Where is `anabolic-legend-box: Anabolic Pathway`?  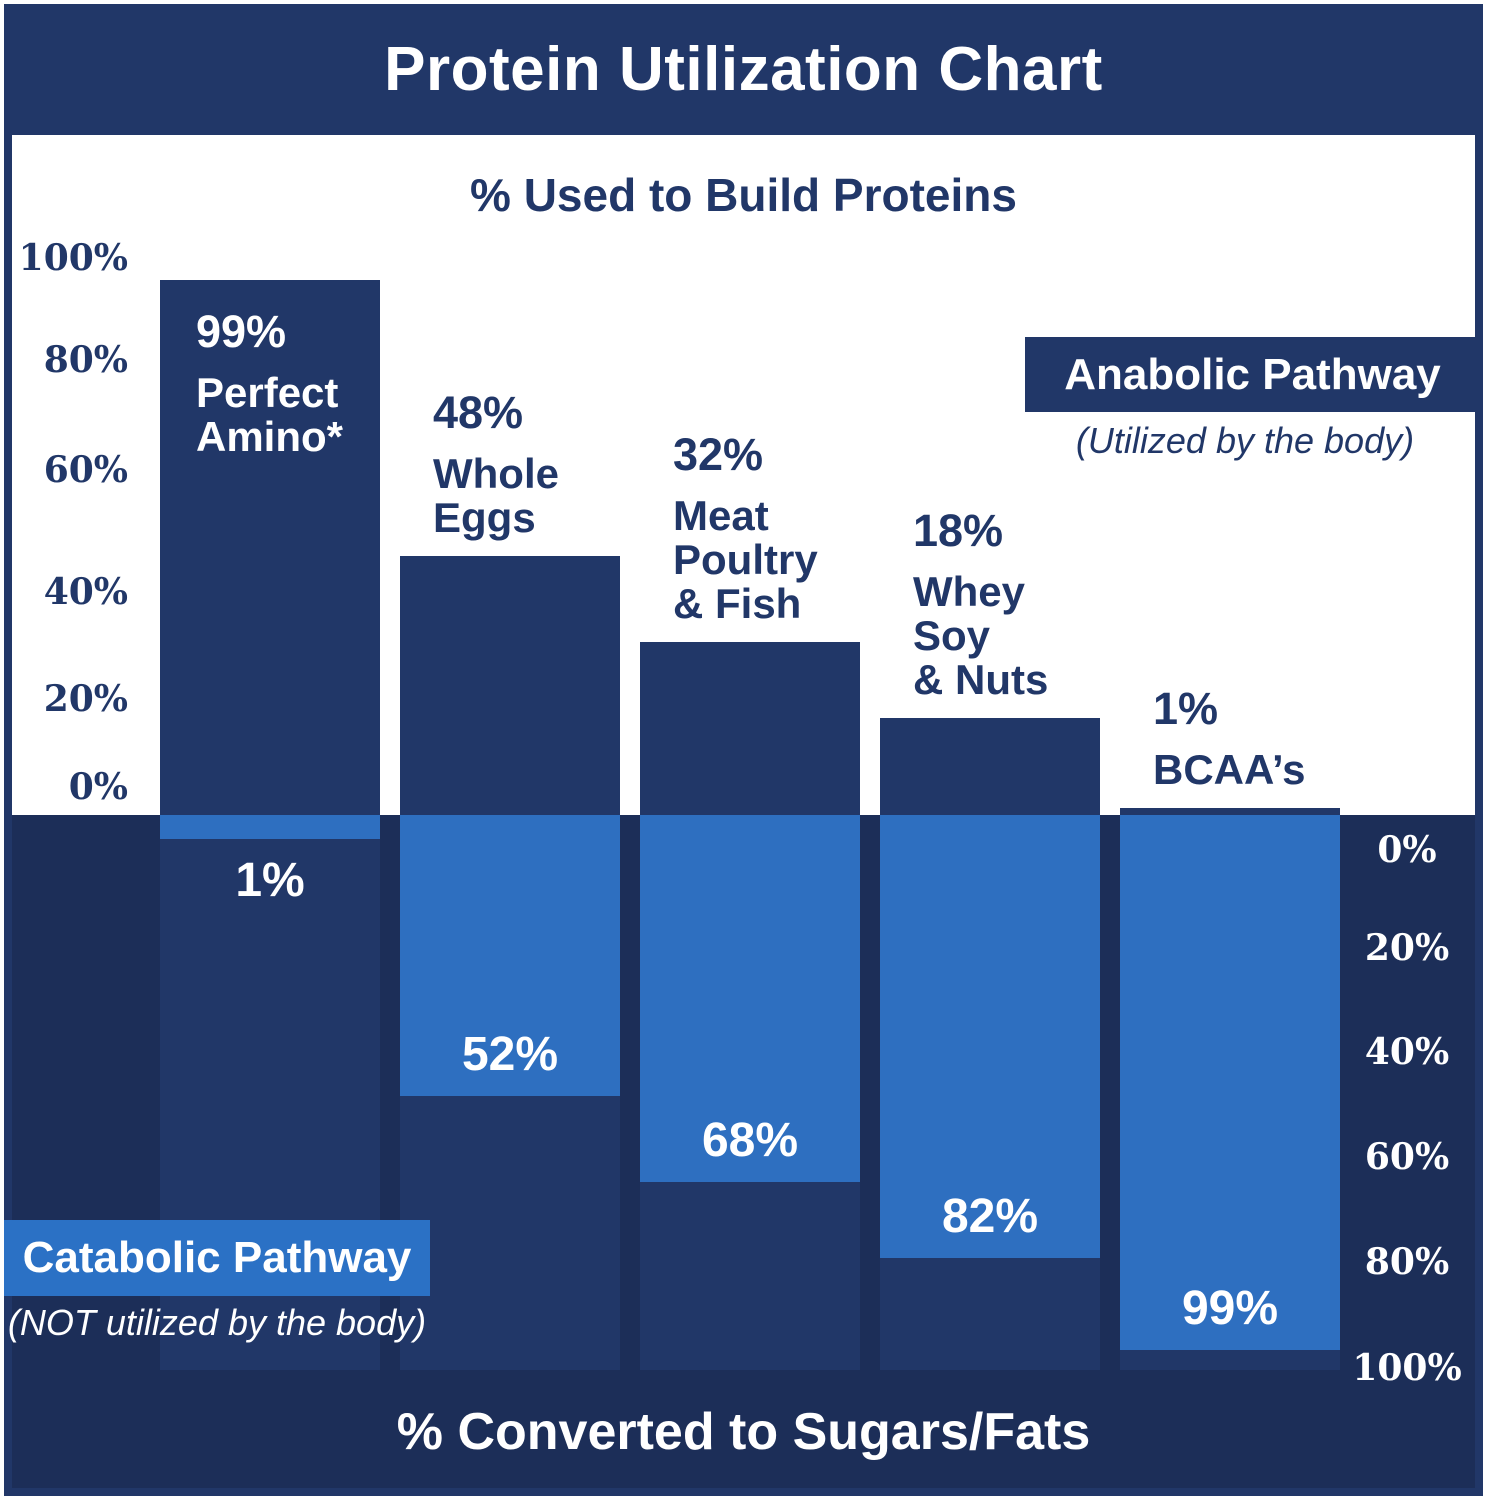
anabolic-legend-box: Anabolic Pathway is located at coordinates (1252, 374).